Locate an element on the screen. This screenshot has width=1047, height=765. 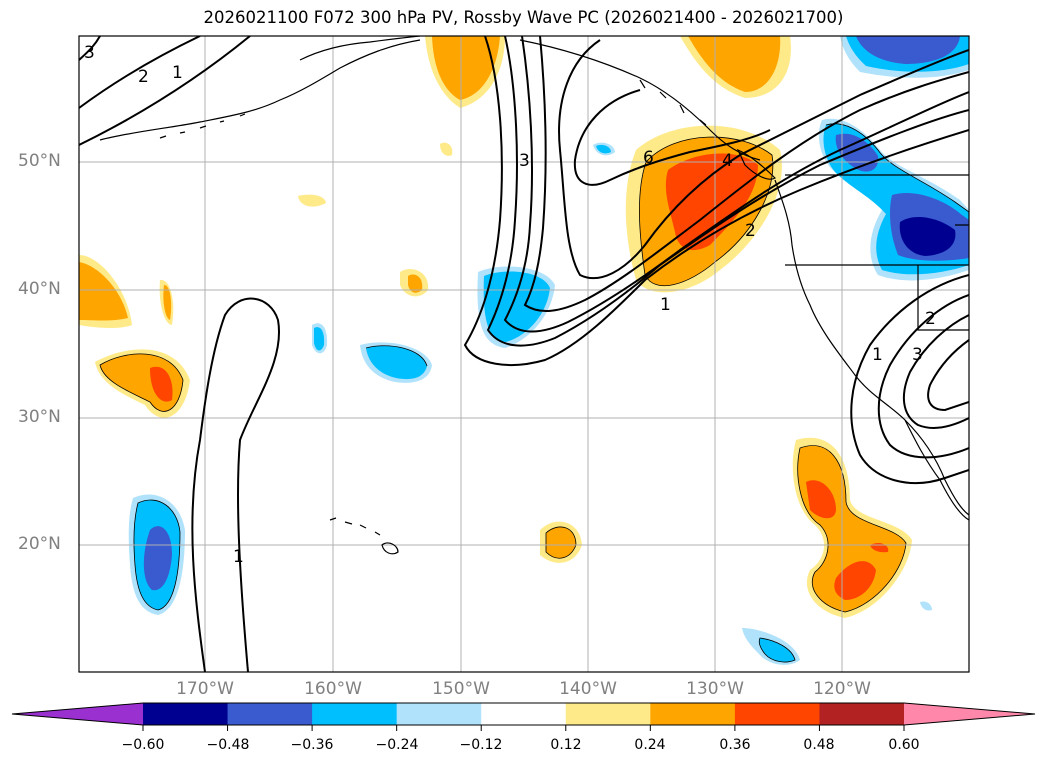
contour-label: 6 is located at coordinates (648, 158).